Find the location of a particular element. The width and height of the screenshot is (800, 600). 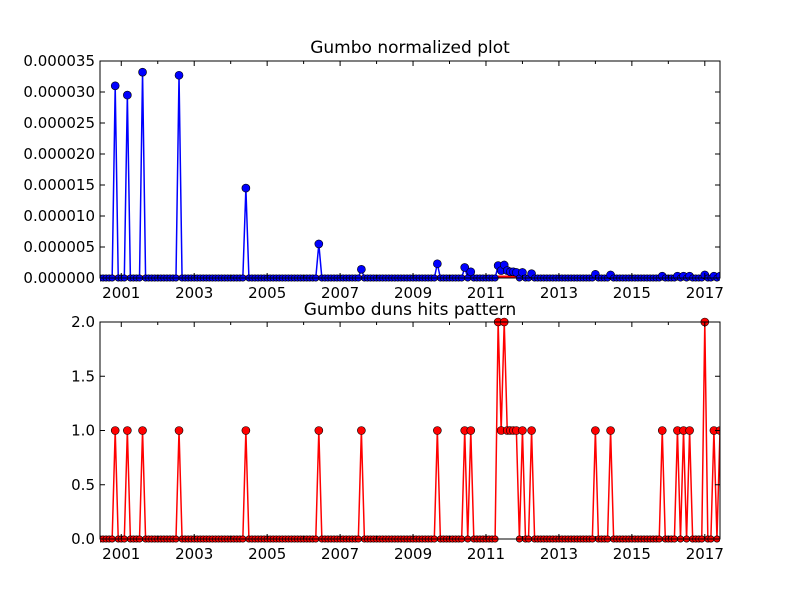

y-tick-label: 0.000030 is located at coordinates (59, 92).